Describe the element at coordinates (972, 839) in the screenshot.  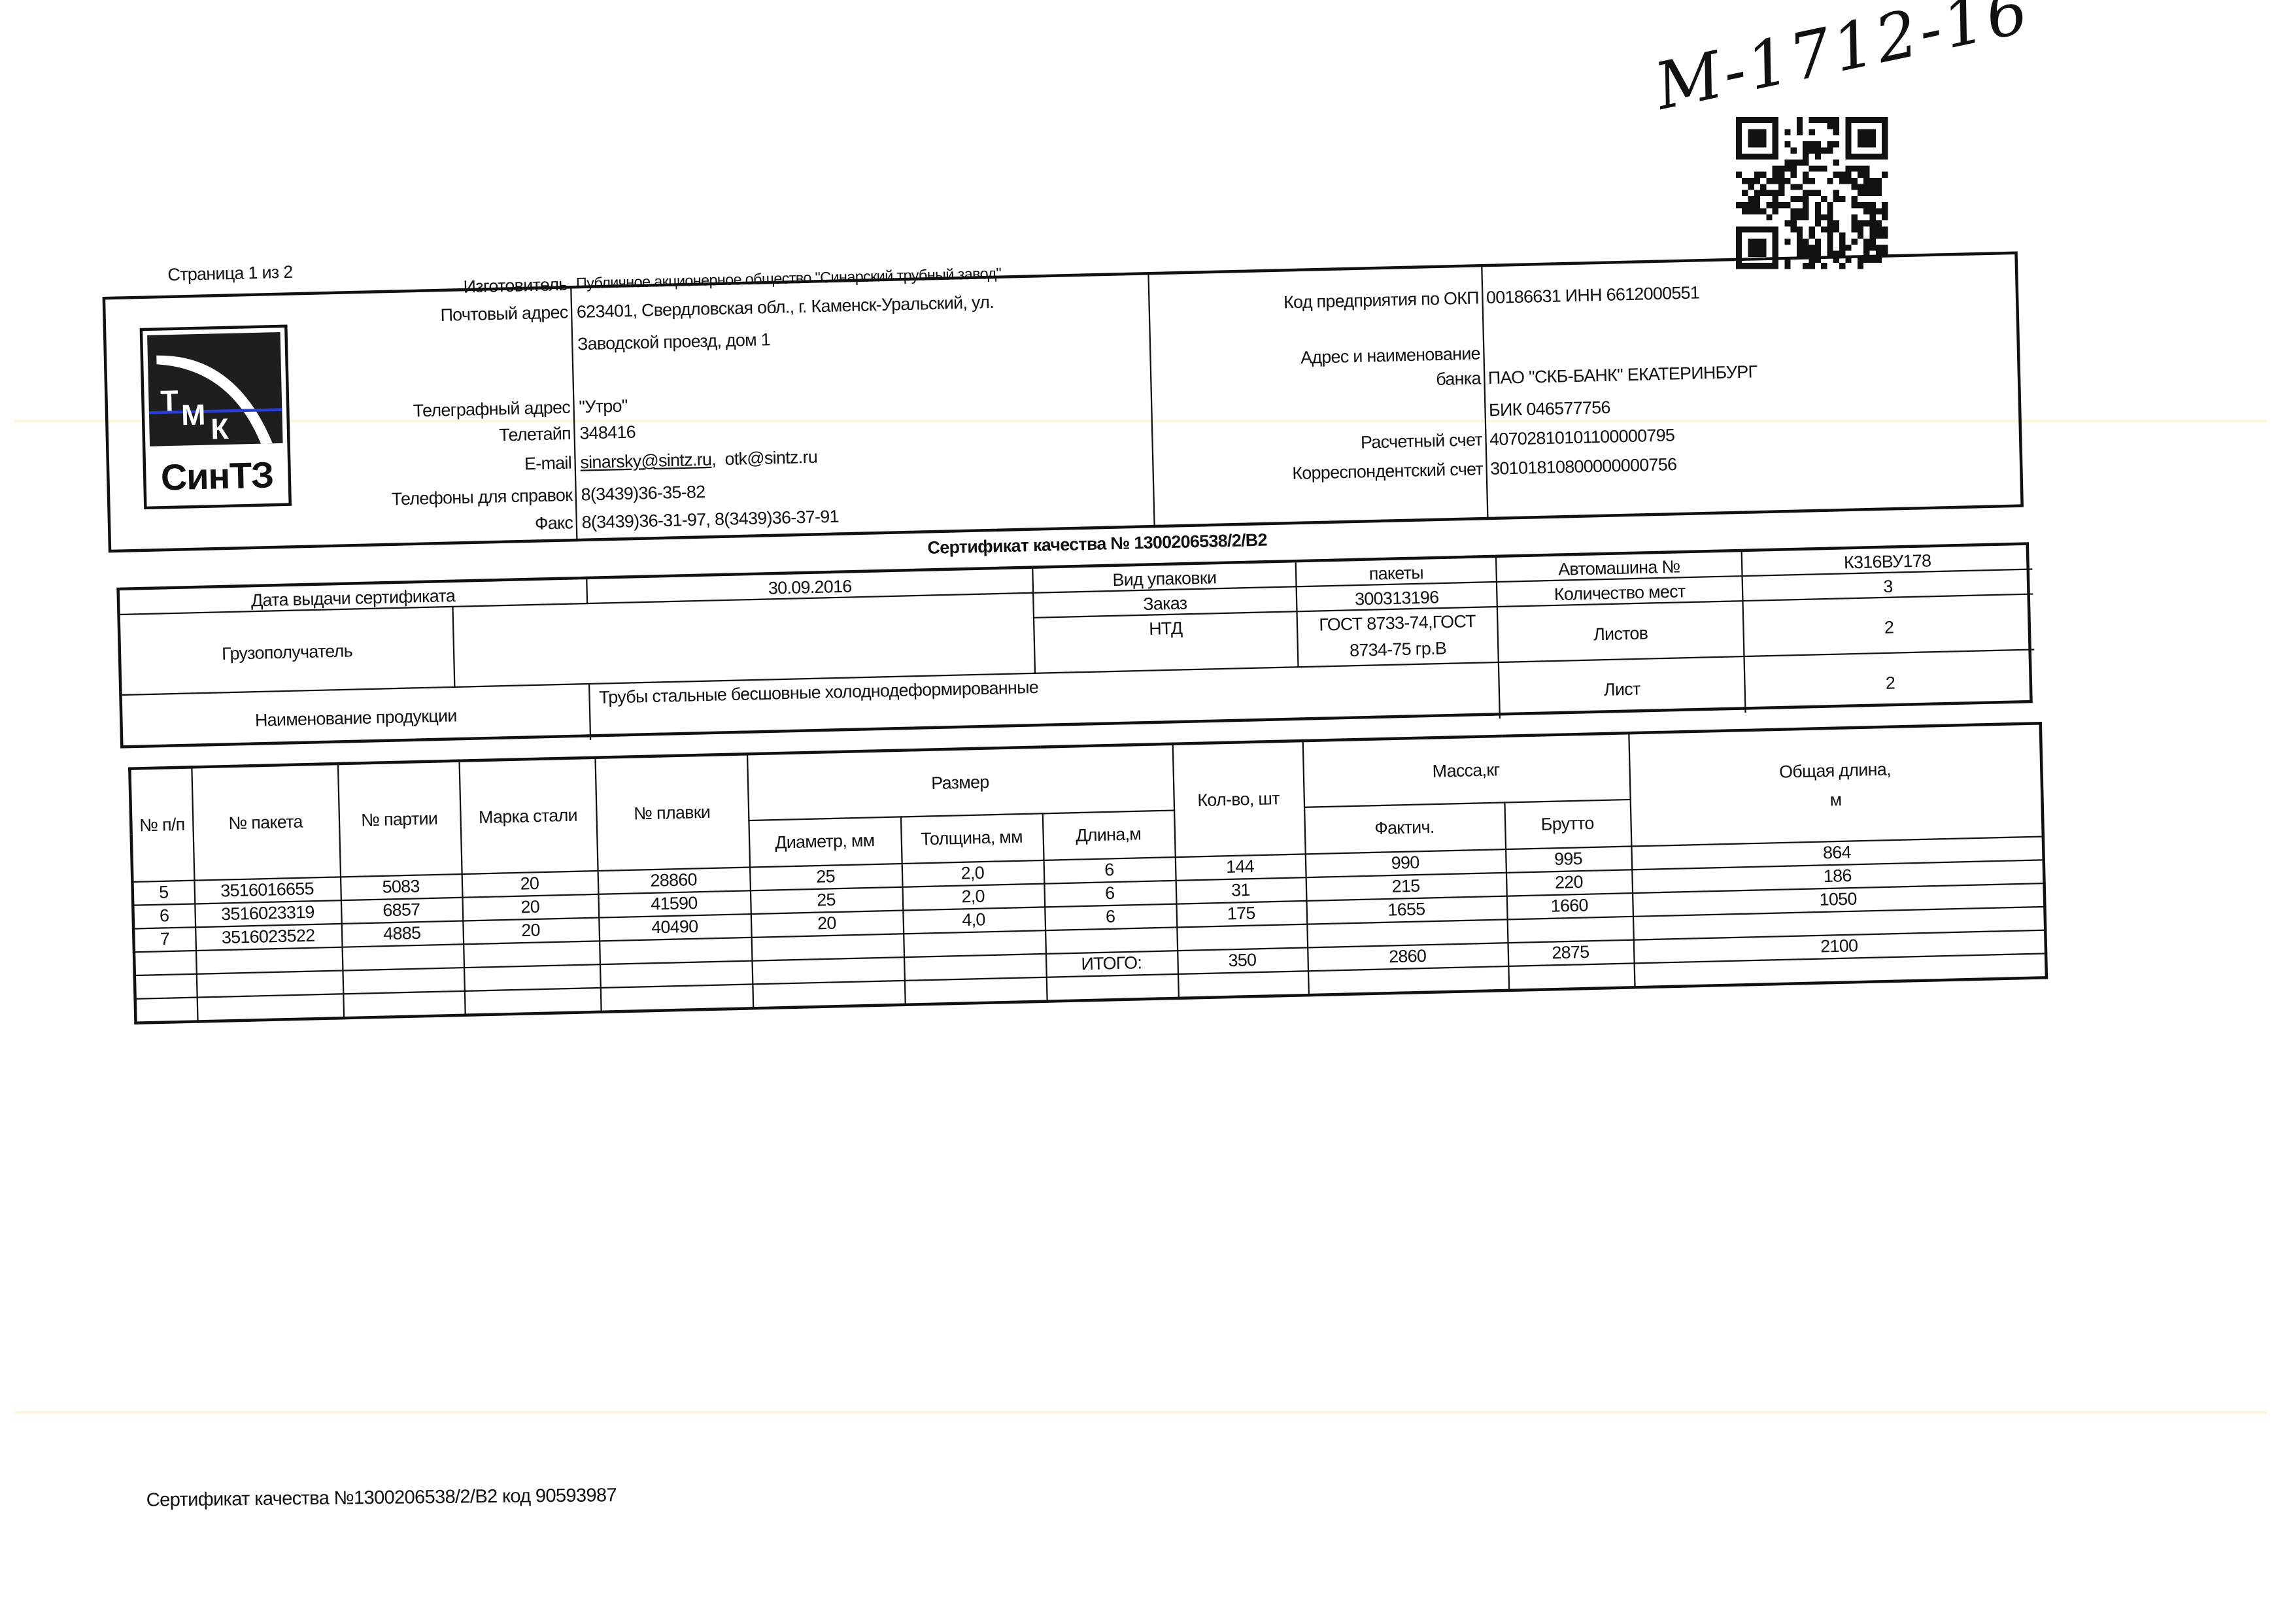
I see `col-thickness-header: Толщина, мм` at that location.